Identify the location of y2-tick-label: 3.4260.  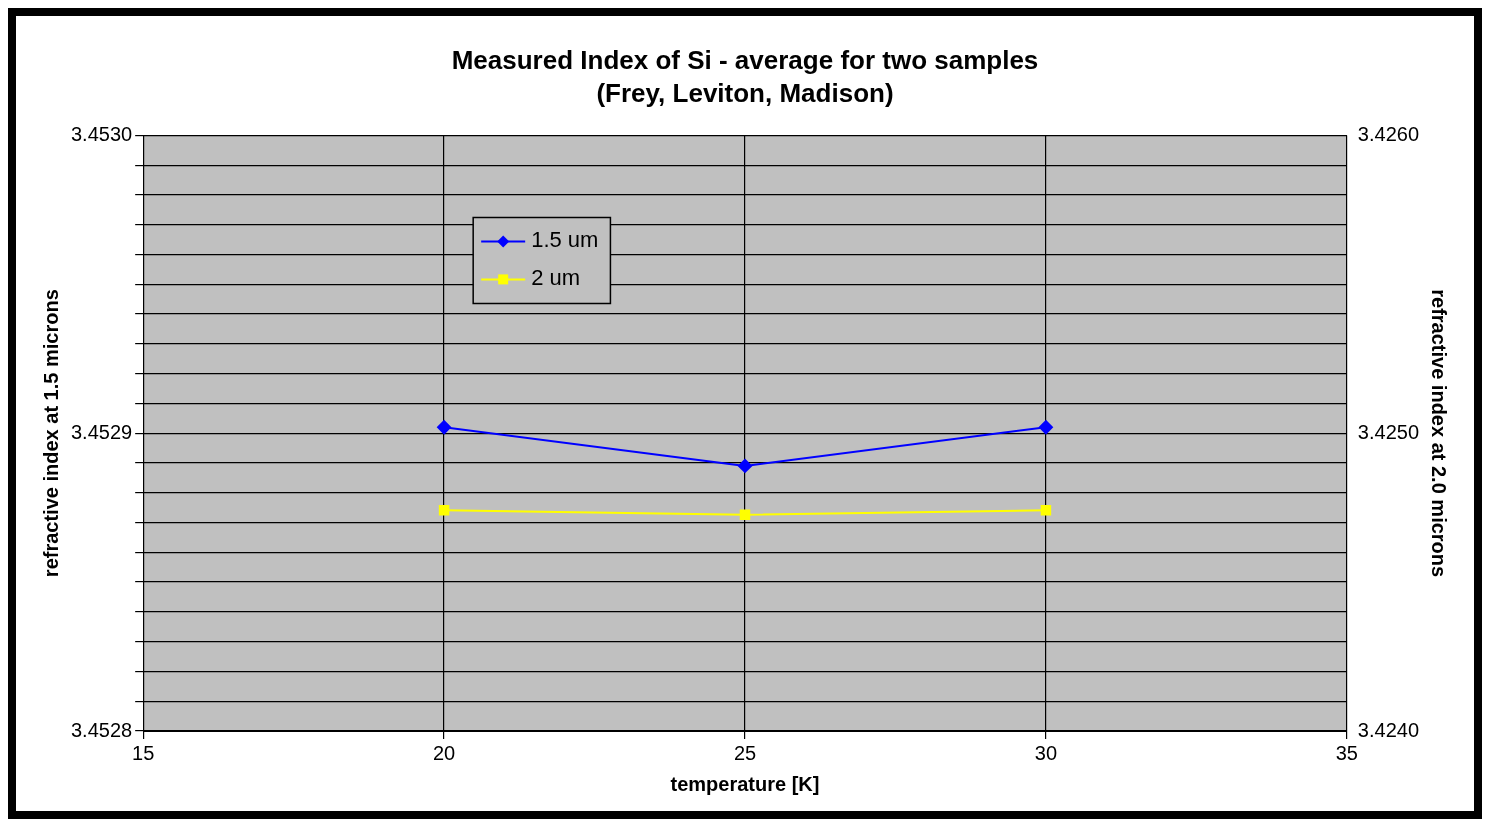
(1388, 133).